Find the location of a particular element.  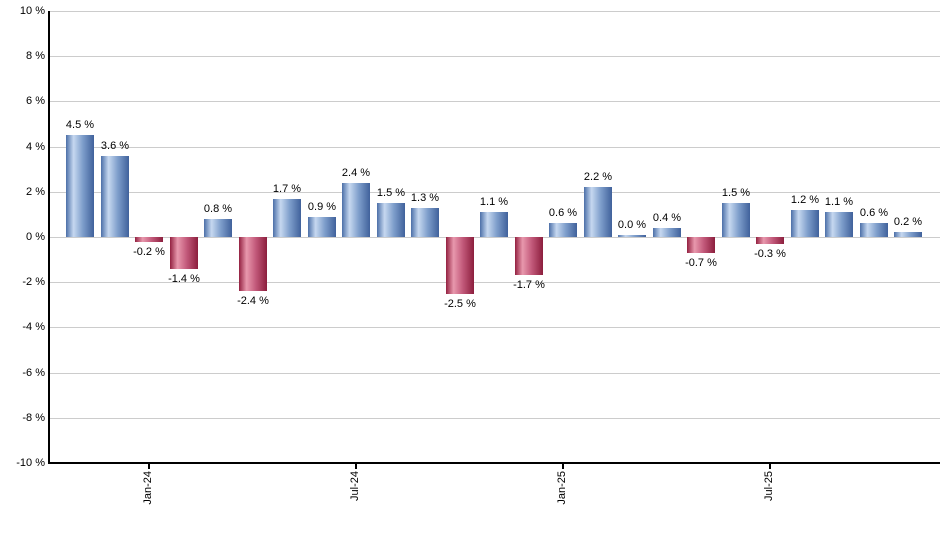

bar-value-label: 1.7 % is located at coordinates (287, 189).